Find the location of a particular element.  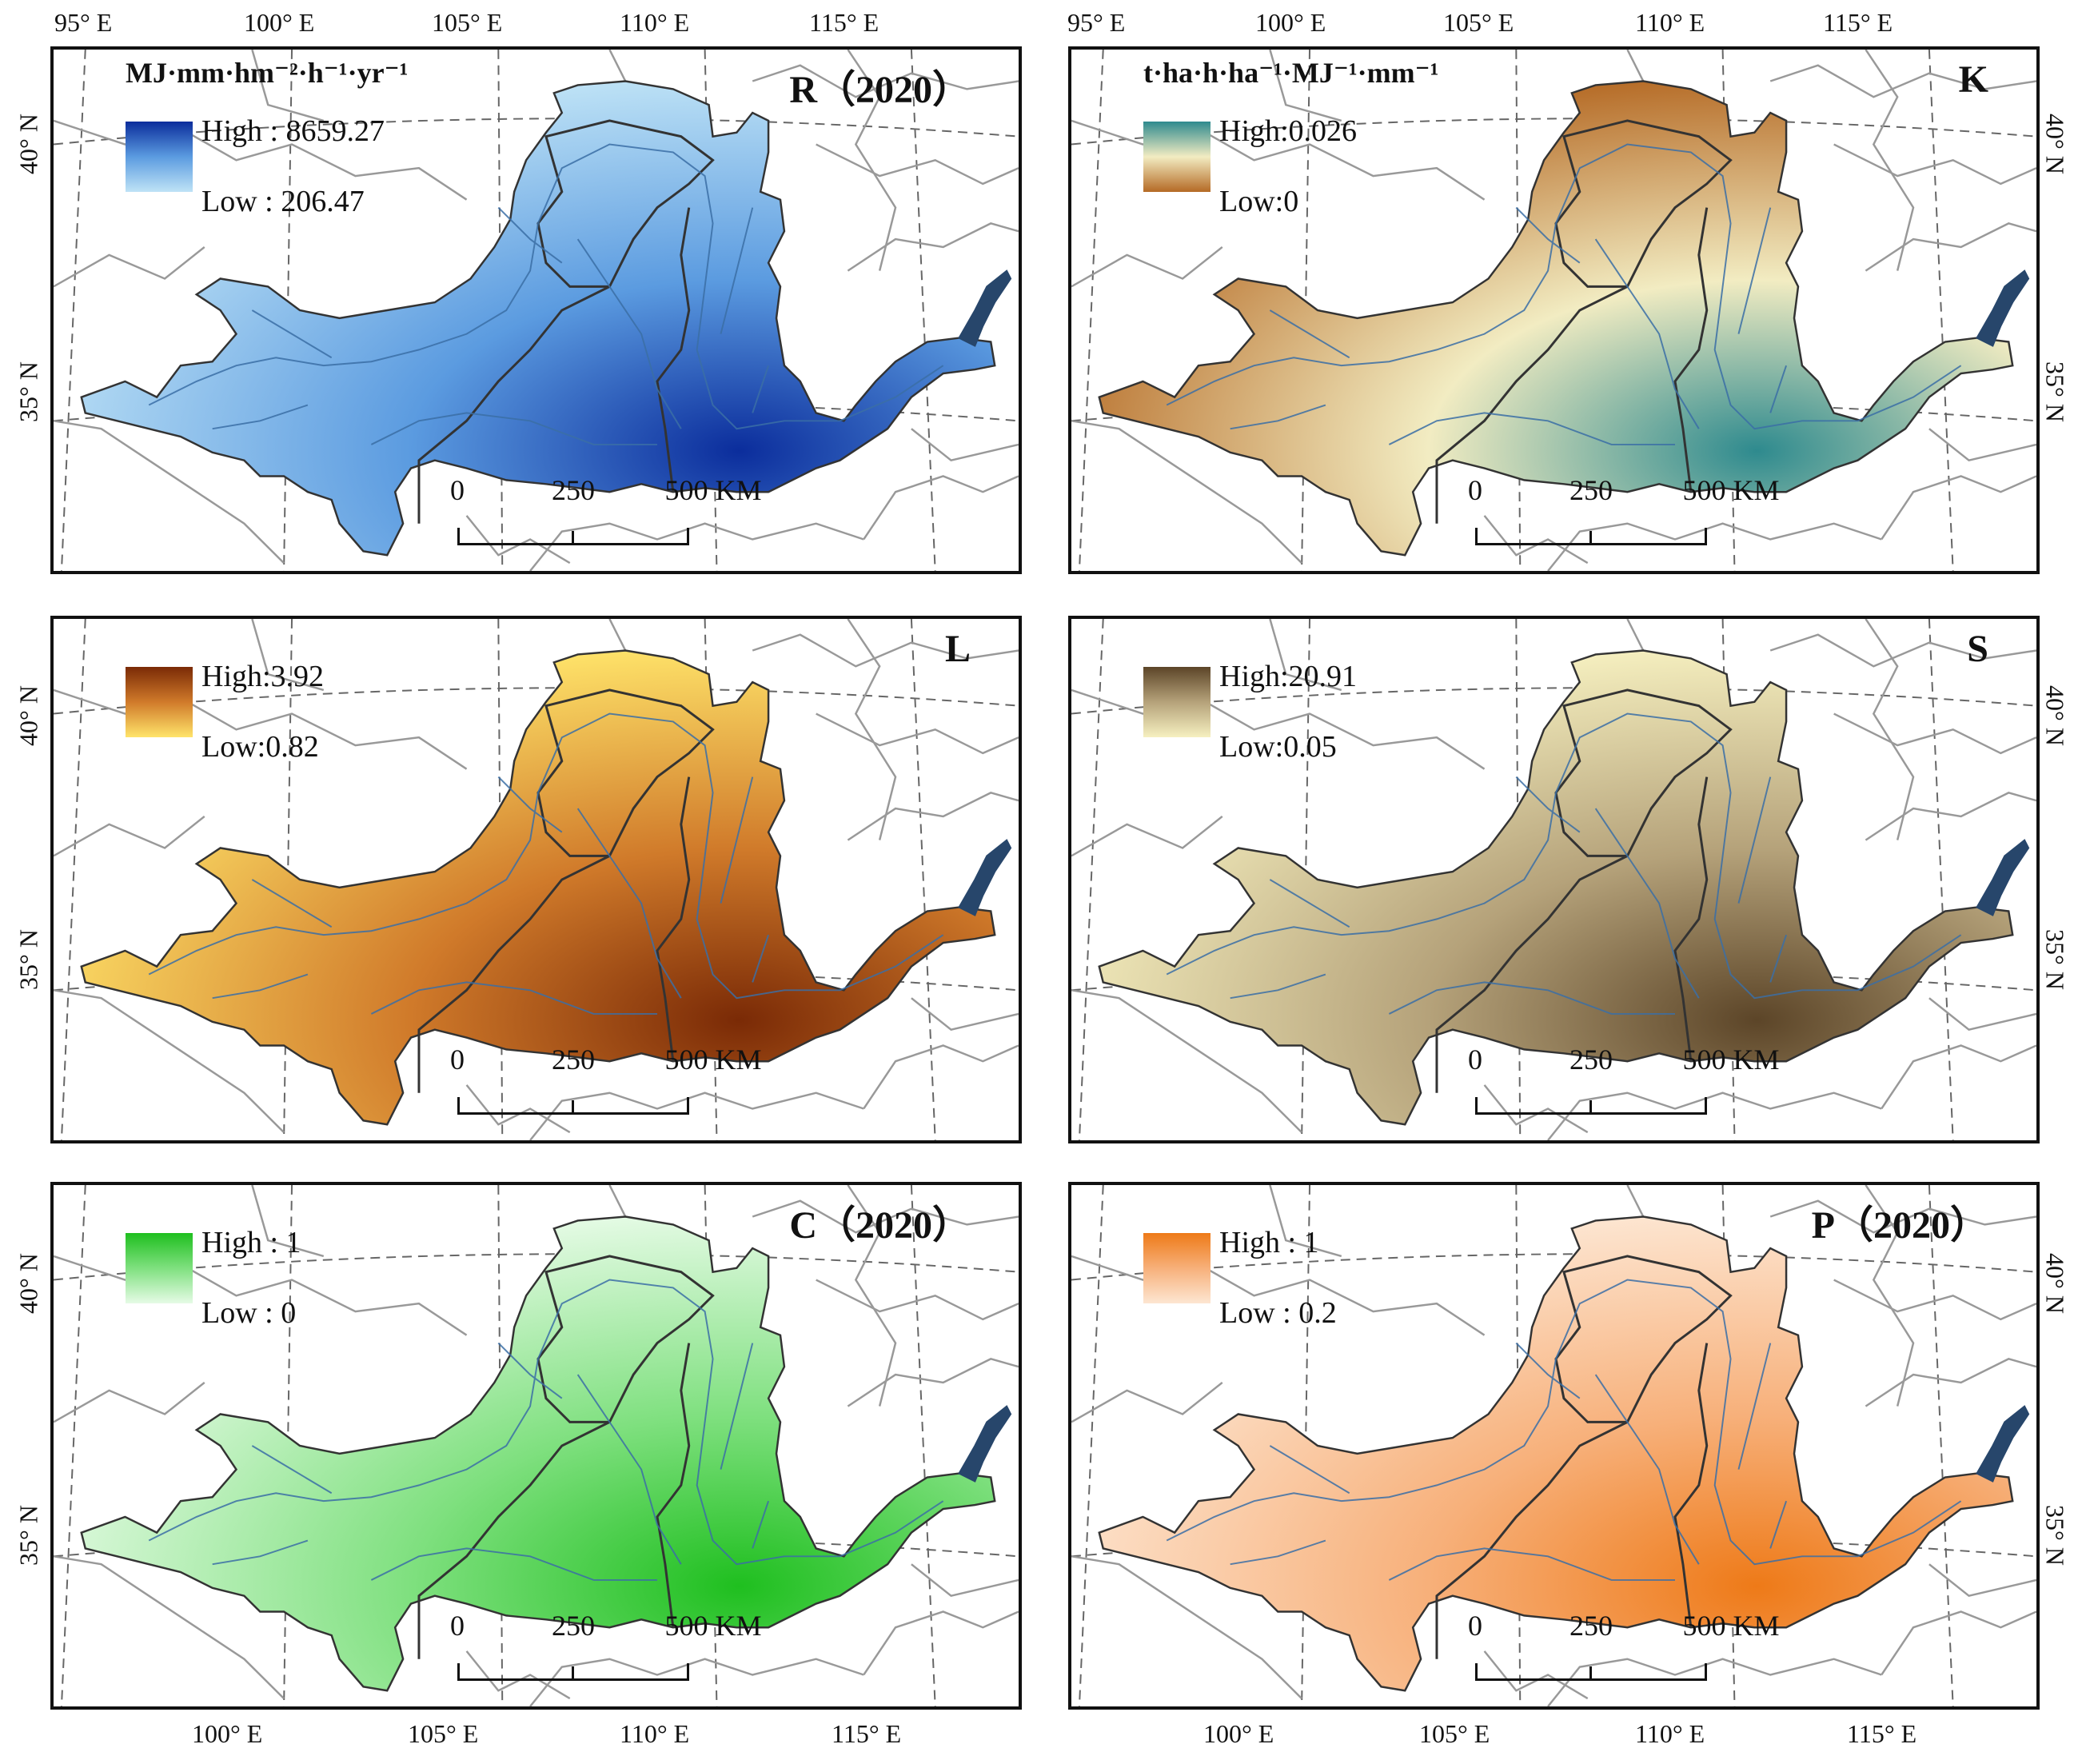

estuary is located at coordinates (985, 877).